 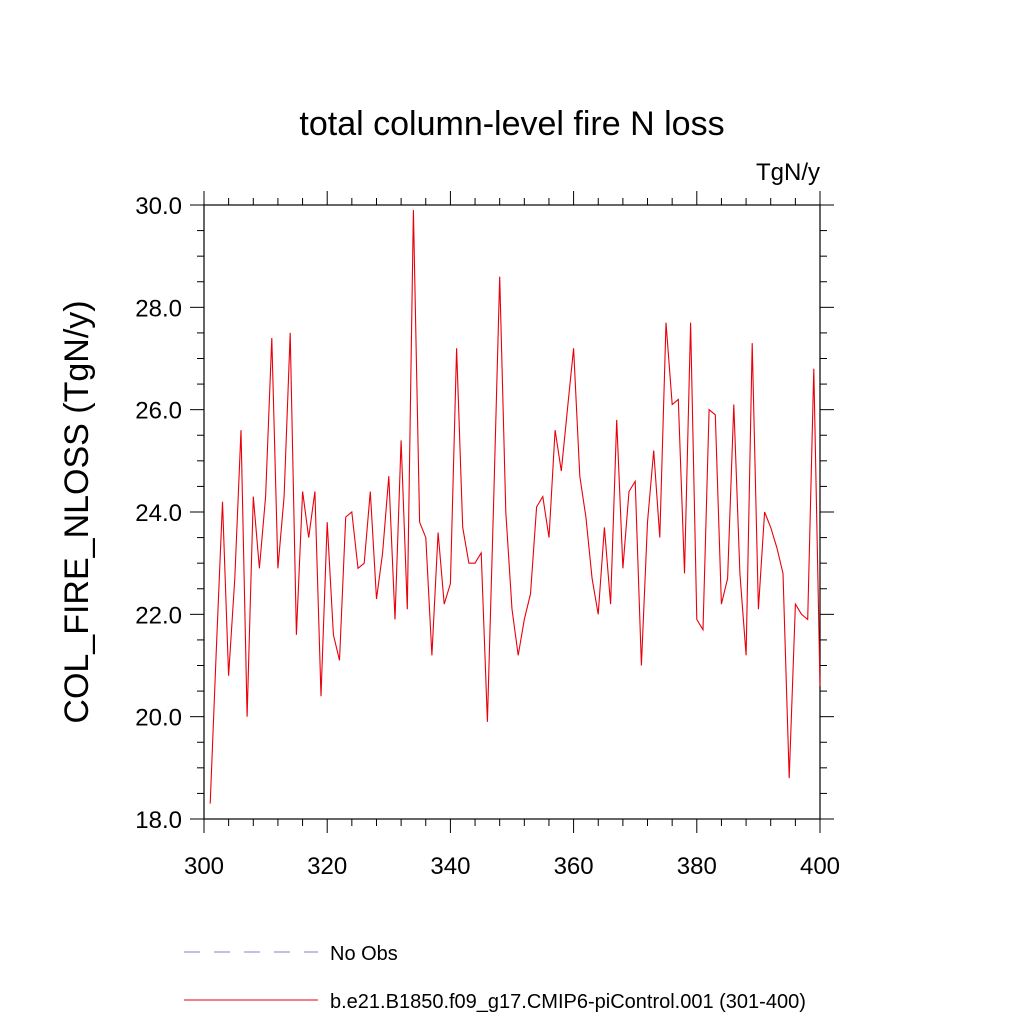 I want to click on x-tick-label: 380, so click(x=697, y=866).